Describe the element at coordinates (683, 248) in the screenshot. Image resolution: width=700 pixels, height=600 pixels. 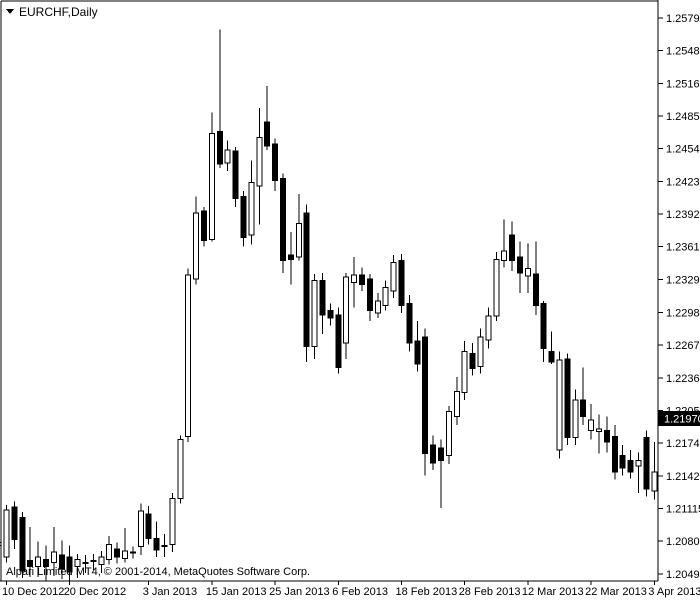
I see `price-tick-label: 1.23610` at that location.